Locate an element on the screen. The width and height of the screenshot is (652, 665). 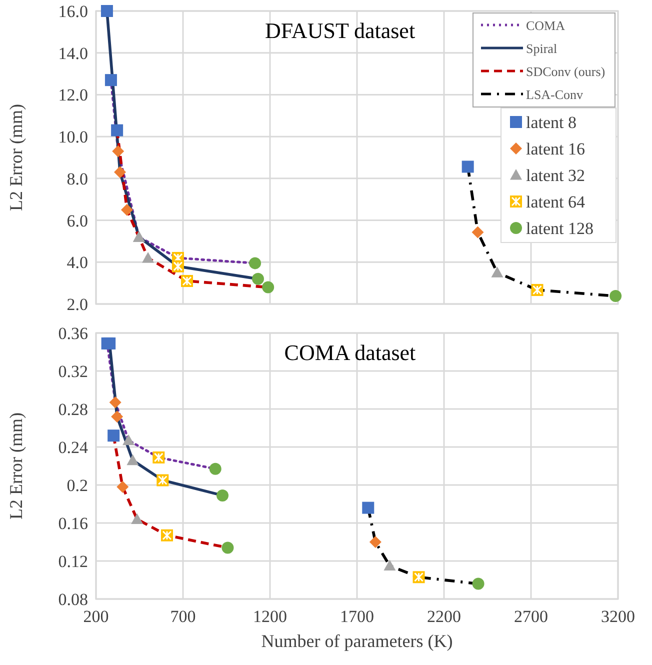
x-tick-label: 700 is located at coordinates (183, 616).